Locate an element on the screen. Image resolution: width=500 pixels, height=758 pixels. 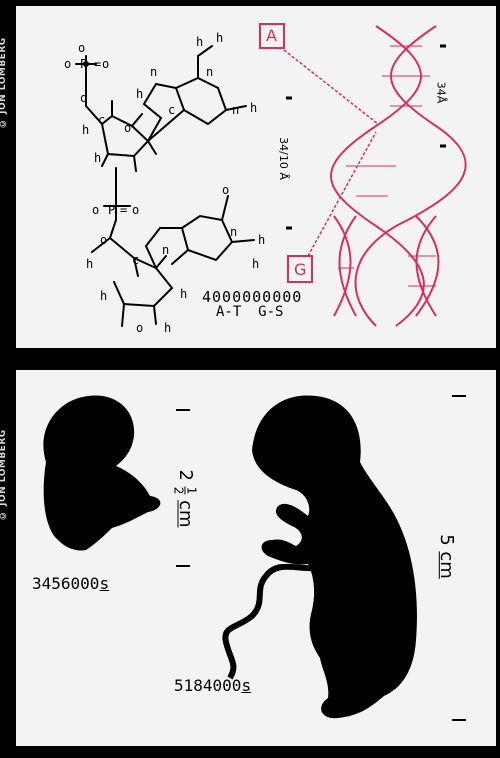
nucleotide-structure is located at coordinates (165, 186).